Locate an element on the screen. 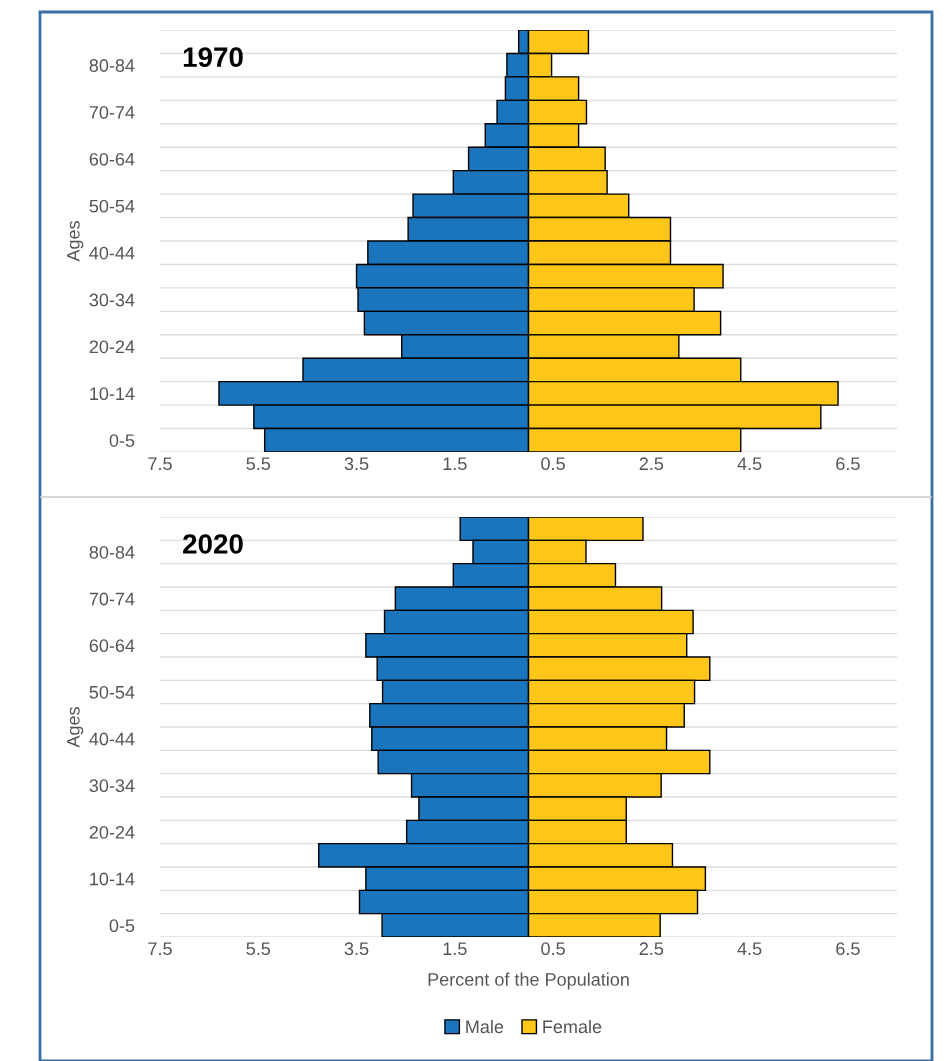 Image resolution: width=951 pixels, height=1061 pixels. chart-title: 1970 is located at coordinates (213, 57).